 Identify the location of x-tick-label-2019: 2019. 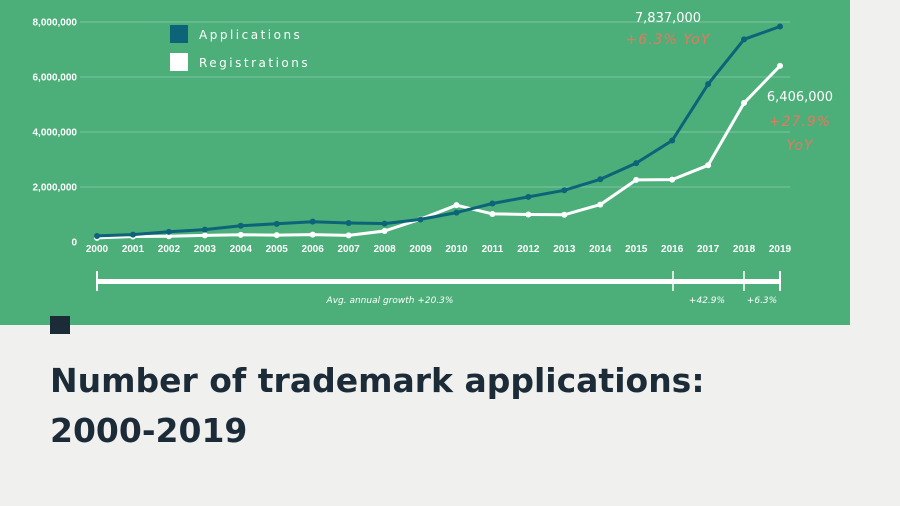
(780, 249).